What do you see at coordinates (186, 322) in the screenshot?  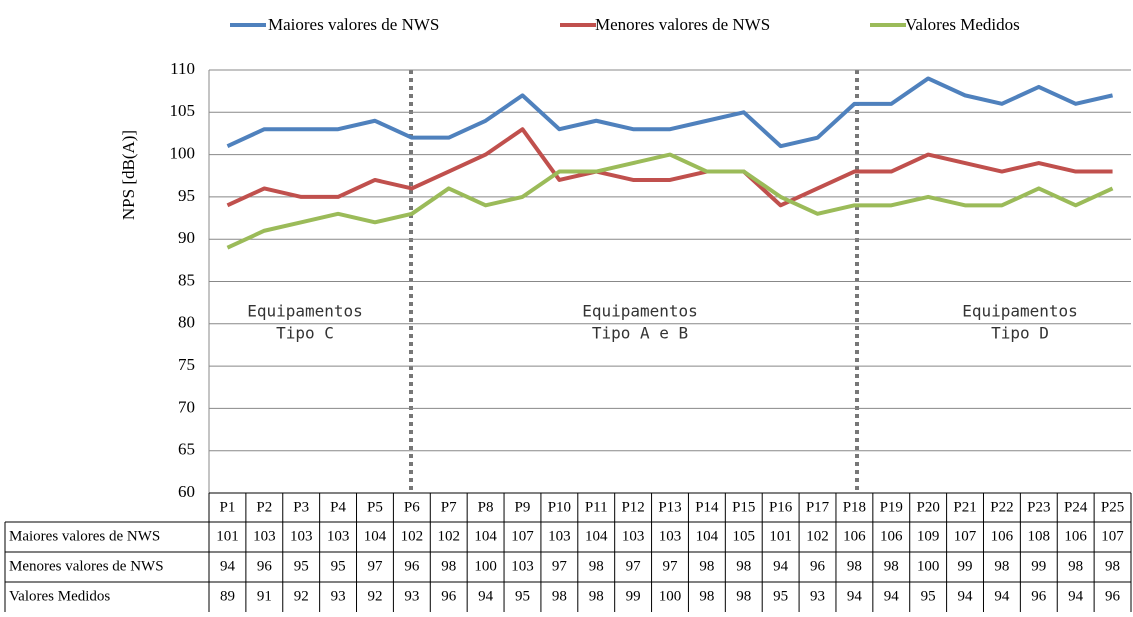 I see `y-tick-label: 80` at bounding box center [186, 322].